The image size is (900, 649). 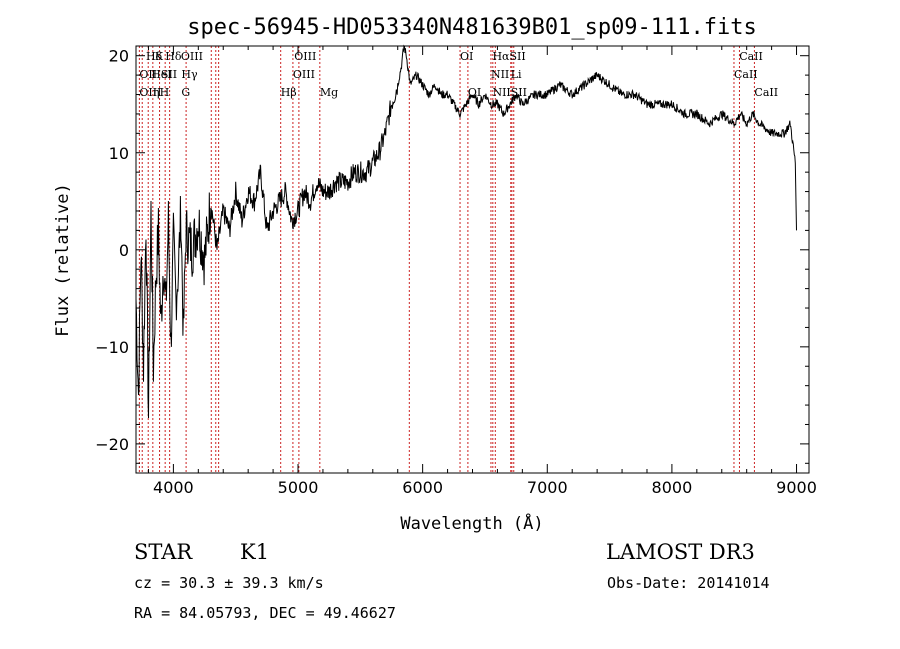 What do you see at coordinates (112, 347) in the screenshot?
I see `y-tick-label: −10` at bounding box center [112, 347].